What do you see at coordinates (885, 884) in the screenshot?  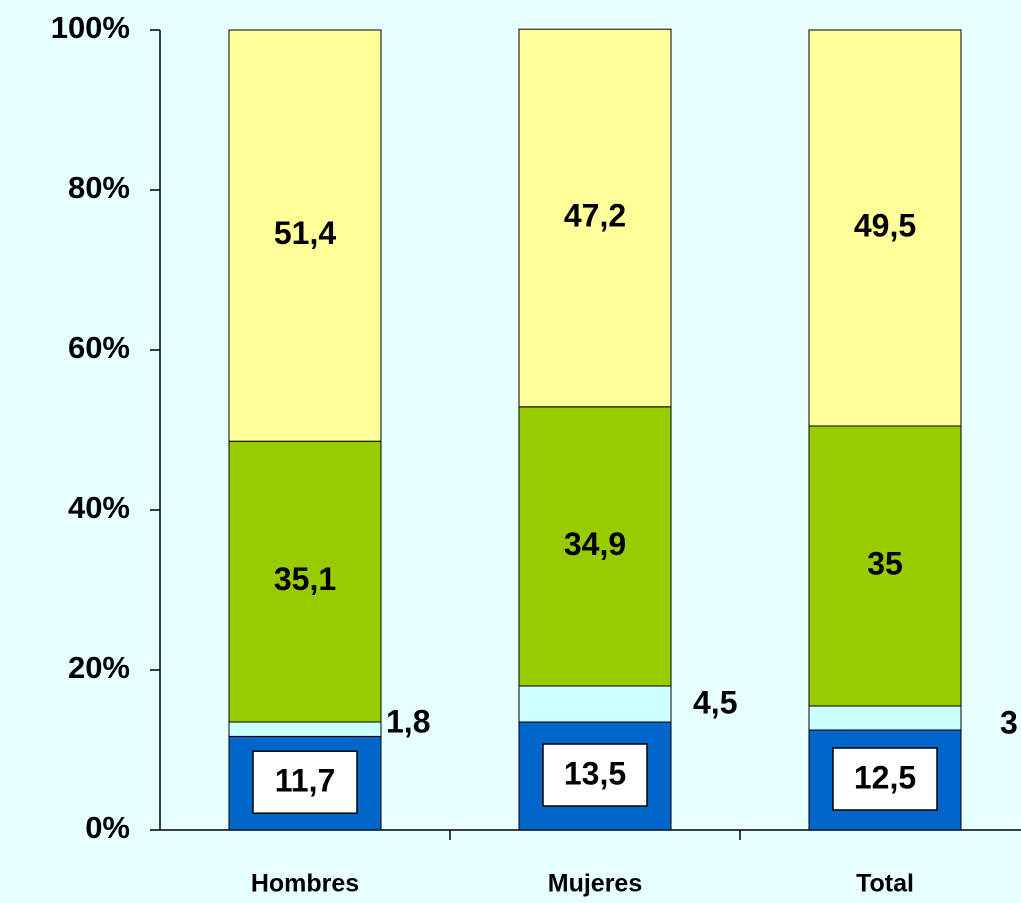 I see `x-tick-label: Total` at bounding box center [885, 884].